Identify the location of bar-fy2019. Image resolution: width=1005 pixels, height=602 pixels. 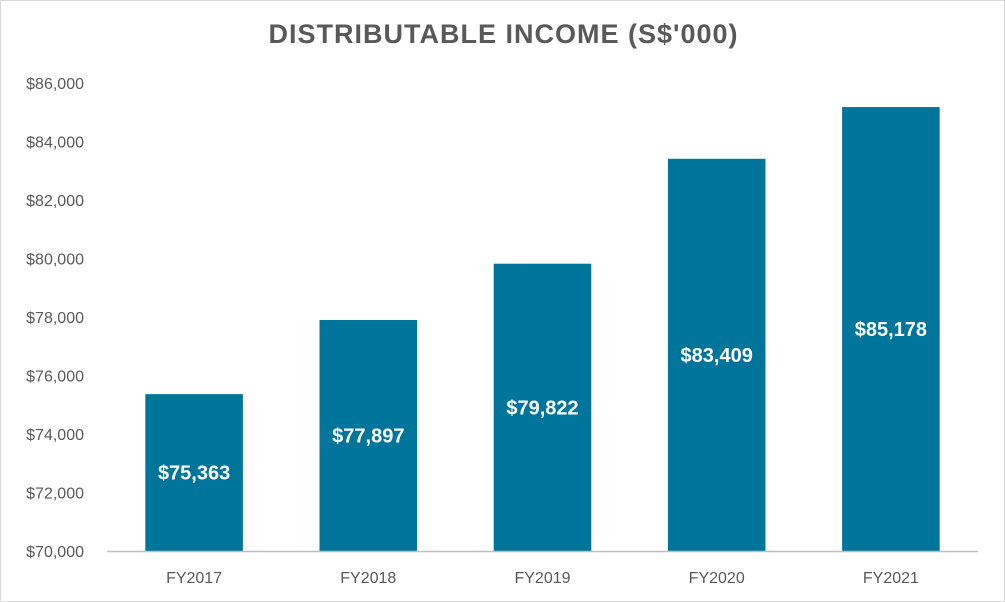
(542, 407).